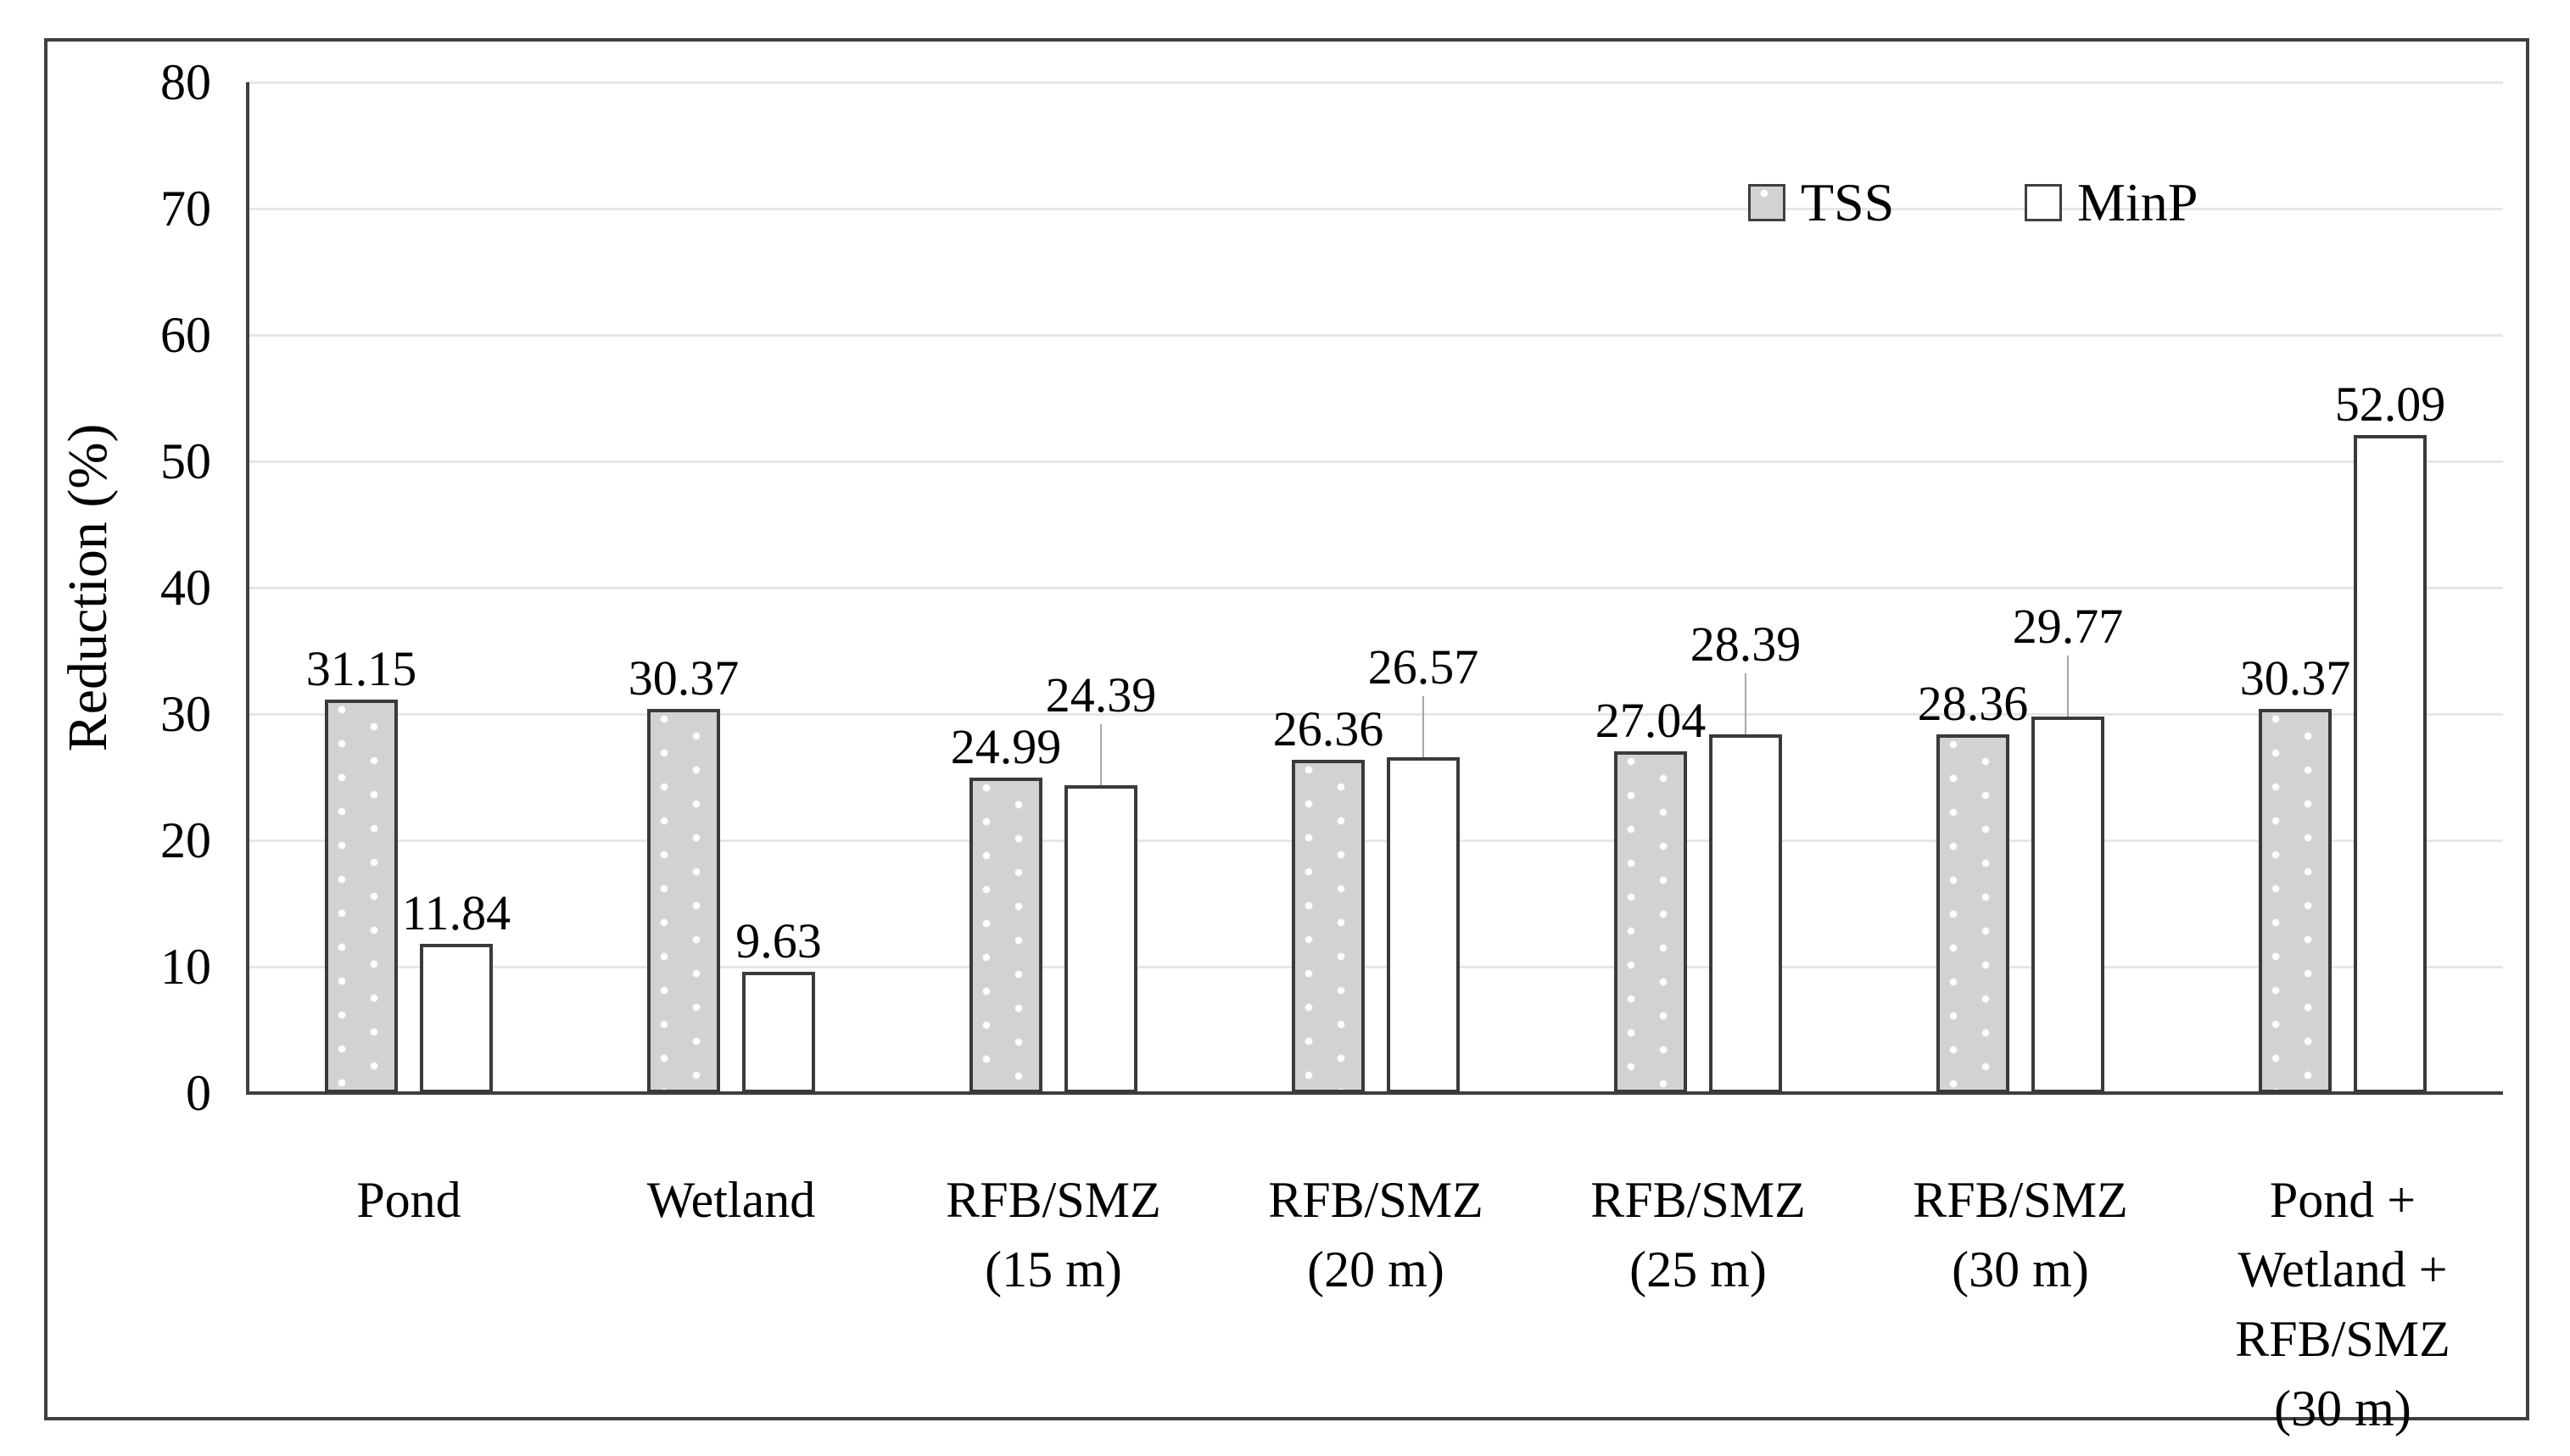  I want to click on value-label-tss-5: 28.36, so click(1973, 704).